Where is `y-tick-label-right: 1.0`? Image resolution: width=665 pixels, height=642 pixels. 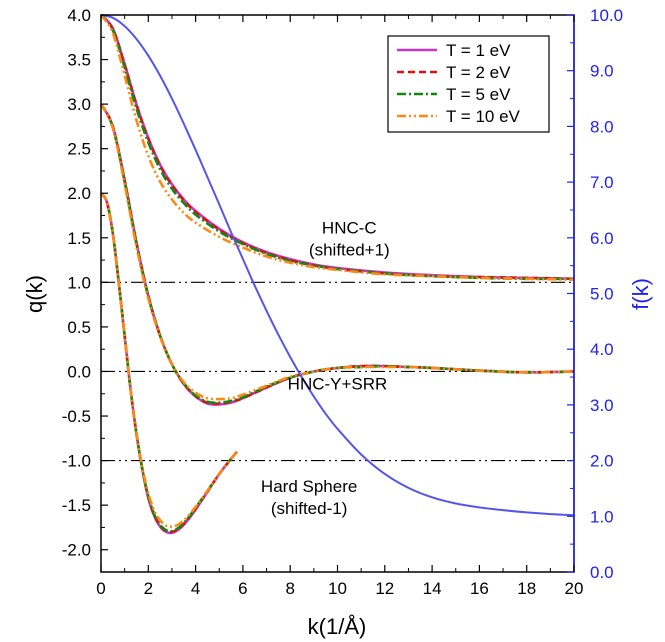
y-tick-label-right: 1.0 is located at coordinates (602, 516).